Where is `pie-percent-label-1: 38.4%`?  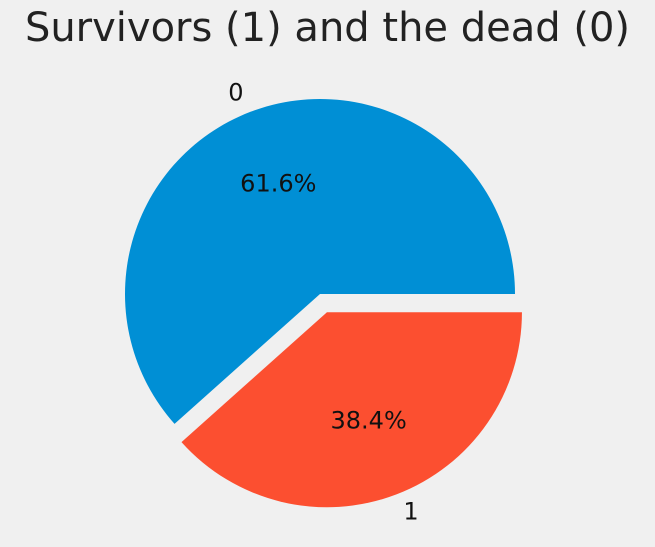
pie-percent-label-1: 38.4% is located at coordinates (369, 421).